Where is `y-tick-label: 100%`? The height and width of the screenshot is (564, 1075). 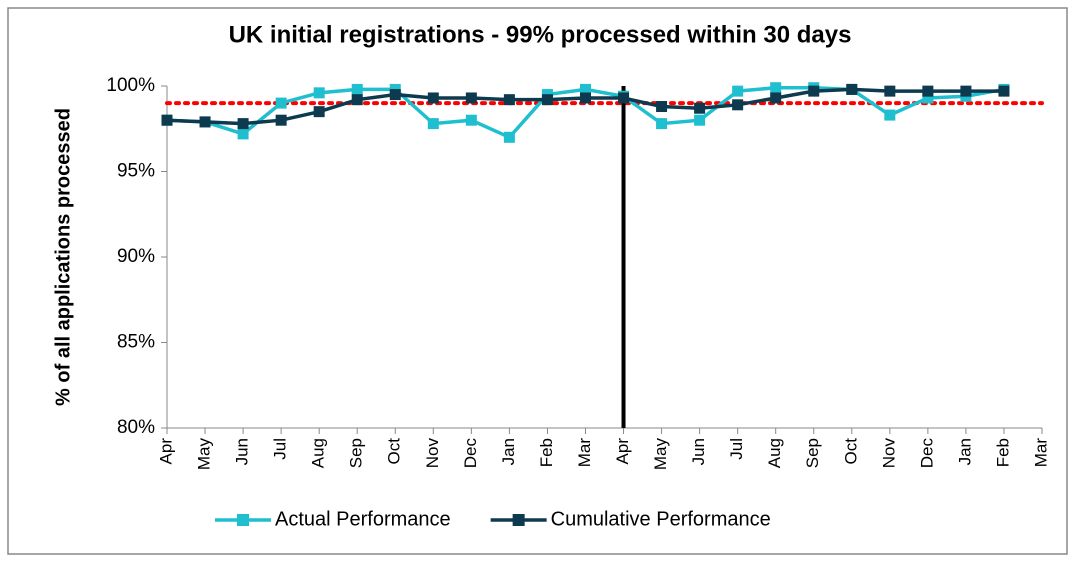 y-tick-label: 100% is located at coordinates (130, 85).